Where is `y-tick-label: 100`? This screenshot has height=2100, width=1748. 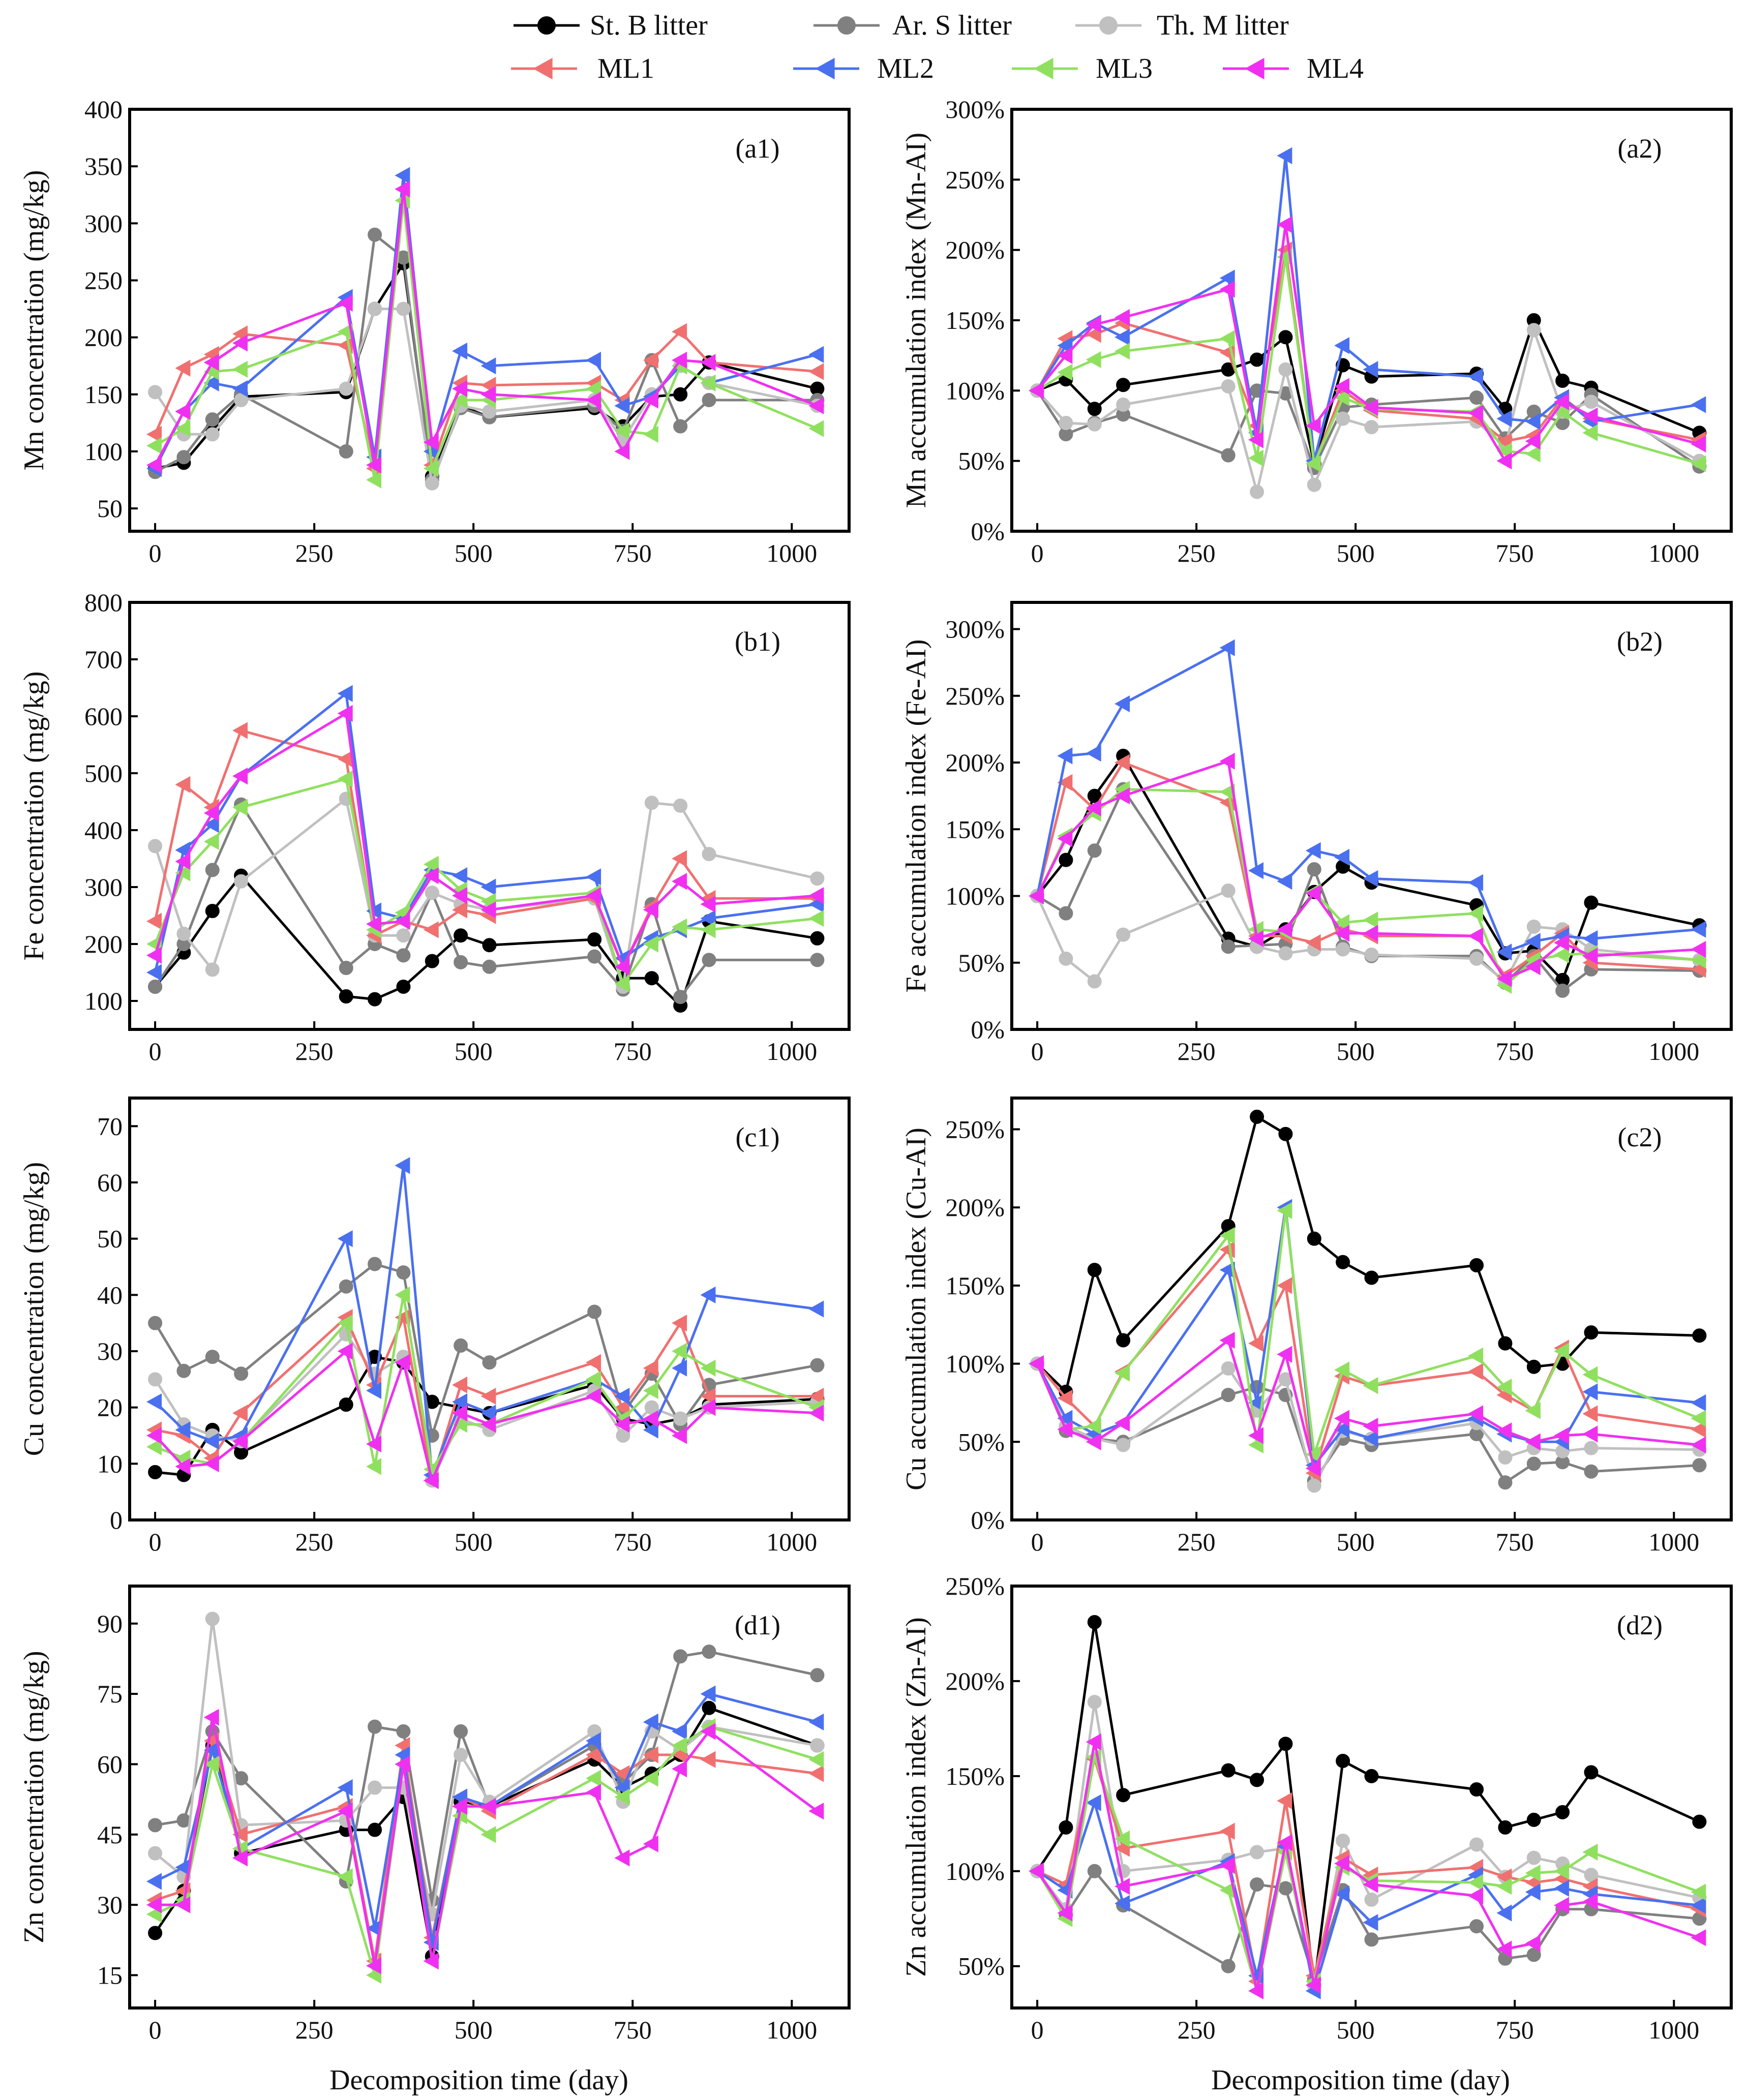 y-tick-label: 100 is located at coordinates (104, 1001).